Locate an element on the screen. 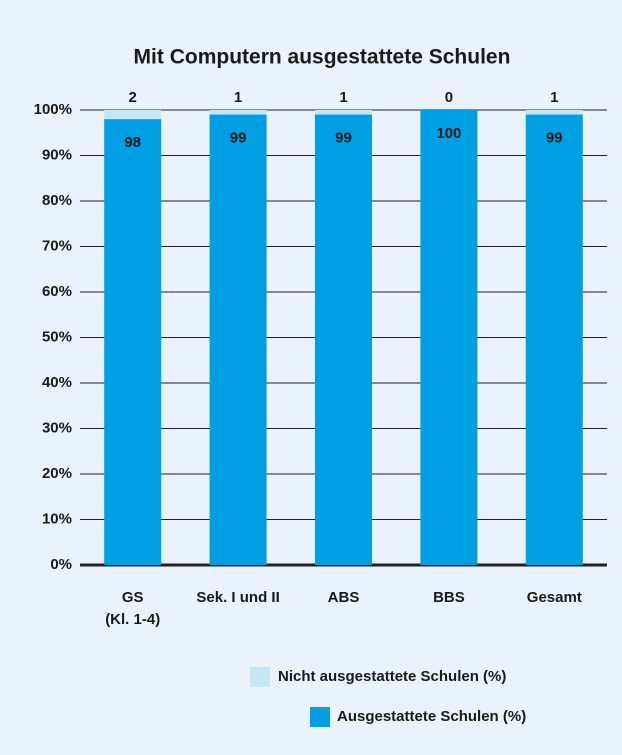 This screenshot has width=622, height=755. legend-label: Nicht ausgestattete Schulen (%) is located at coordinates (392, 676).